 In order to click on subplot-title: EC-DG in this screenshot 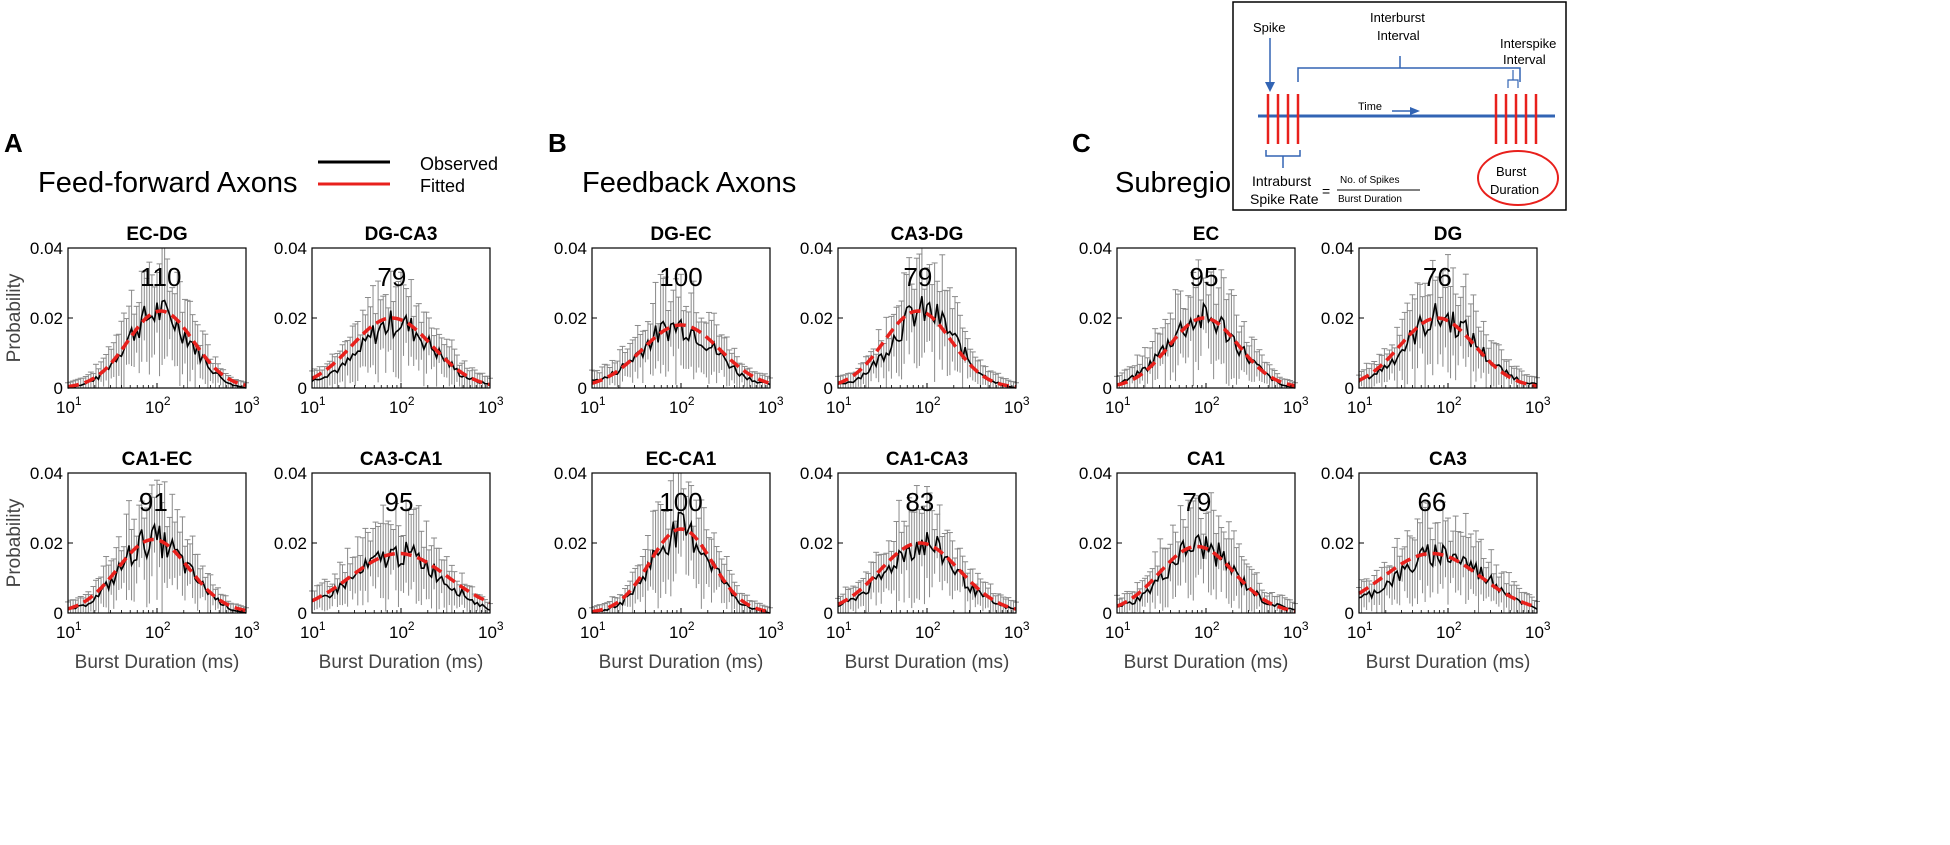, I will do `click(156, 234)`.